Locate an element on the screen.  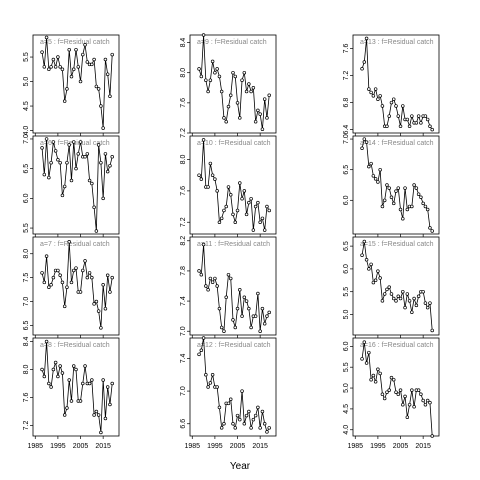
panel-title: a=12 : f=Residual catch is located at coordinates (234, 345).